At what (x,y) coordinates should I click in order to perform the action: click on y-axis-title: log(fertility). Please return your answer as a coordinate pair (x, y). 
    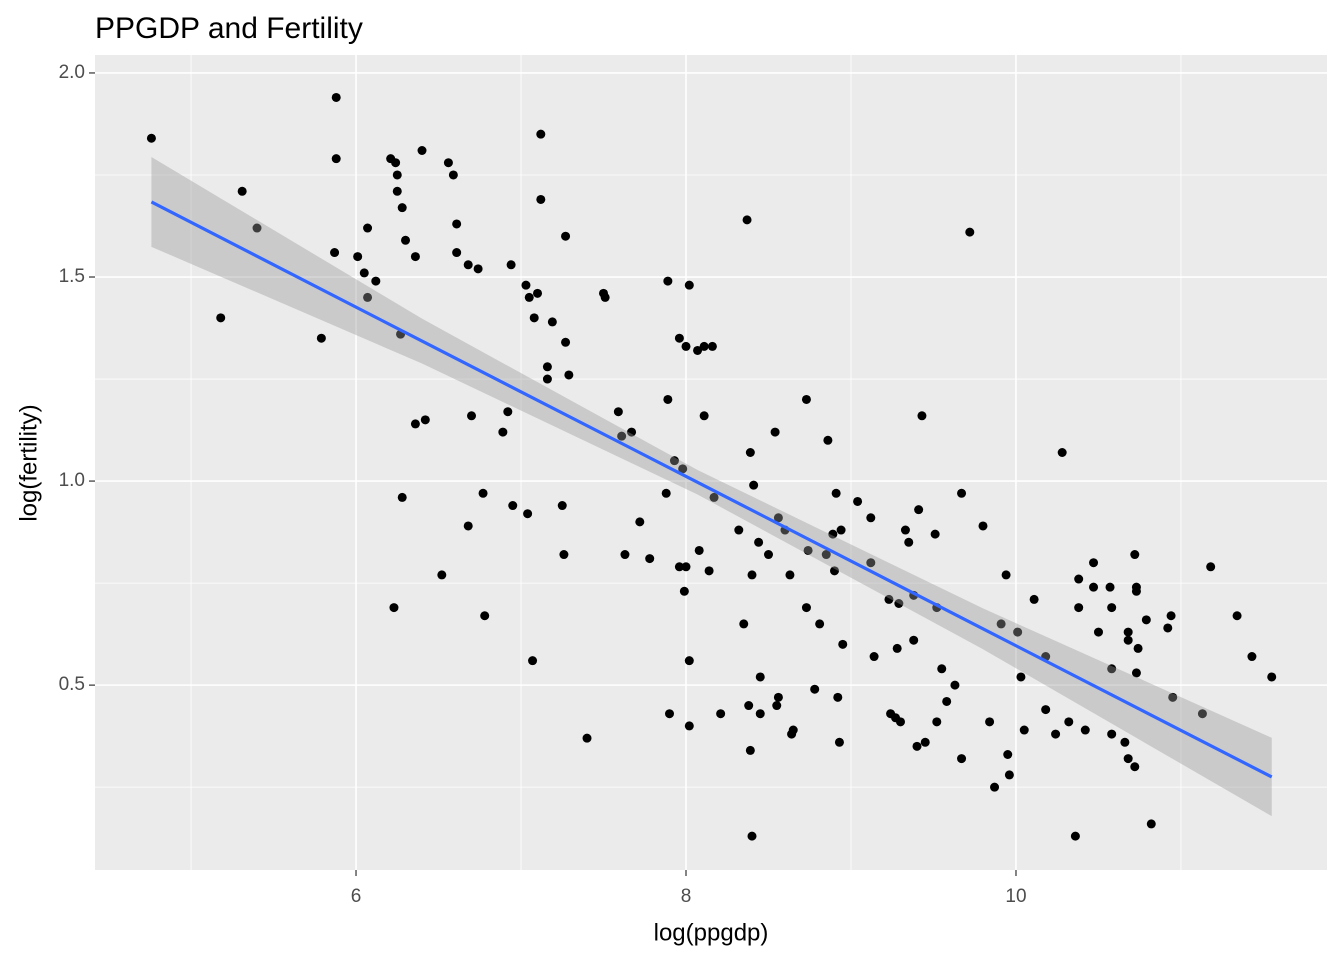
    Looking at the image, I should click on (28, 462).